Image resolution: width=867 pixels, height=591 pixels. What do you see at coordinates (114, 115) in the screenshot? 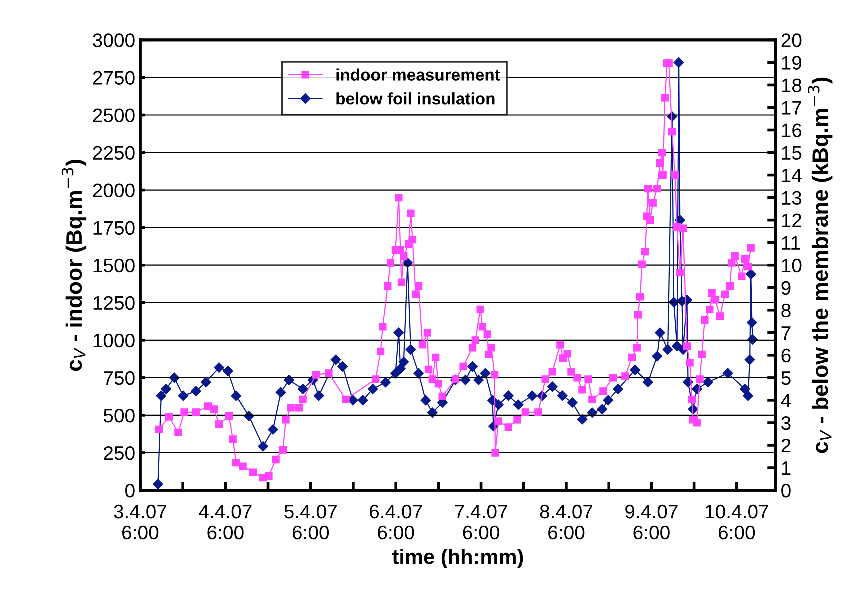
I see `y-tick-label: 2500` at bounding box center [114, 115].